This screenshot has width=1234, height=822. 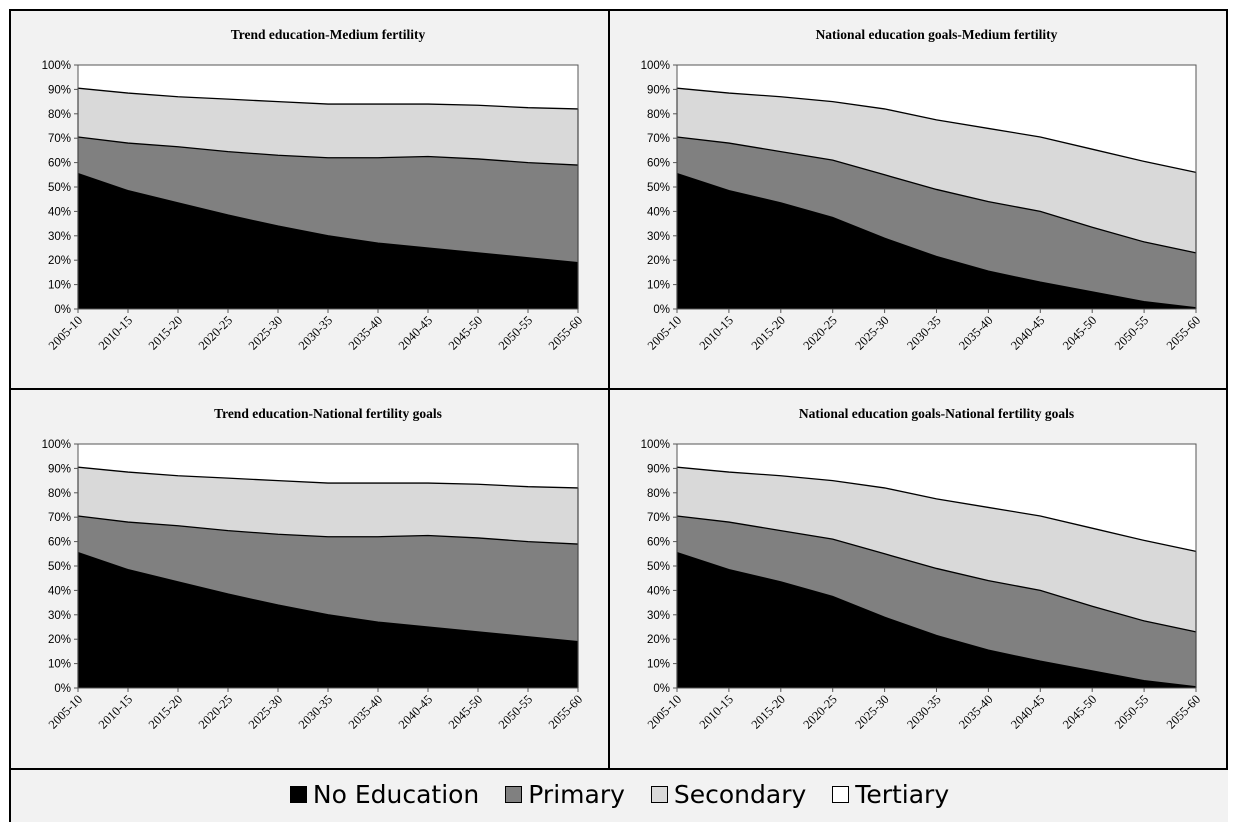 What do you see at coordinates (298, 794) in the screenshot?
I see `legend-swatch-no-education` at bounding box center [298, 794].